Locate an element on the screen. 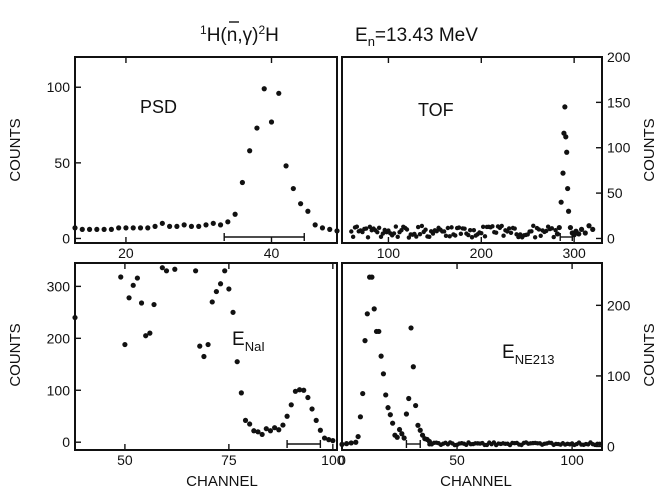 The image size is (661, 489). e-nai-y-tick-label: 200 is located at coordinates (59, 338).